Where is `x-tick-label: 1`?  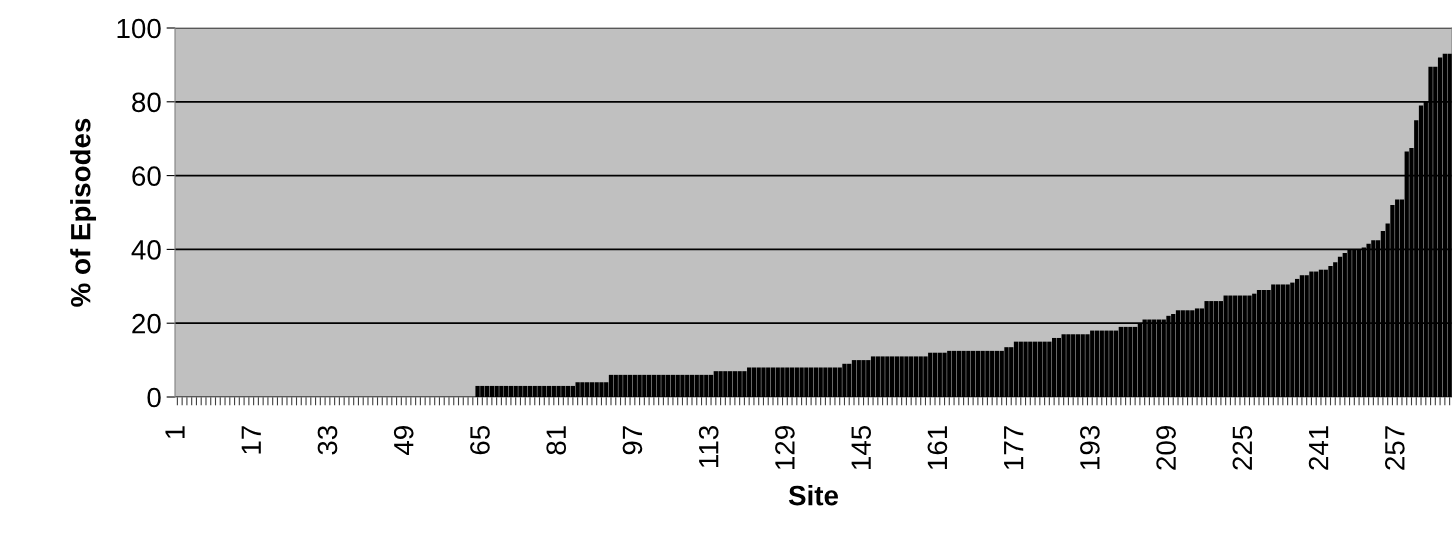
x-tick-label: 1 is located at coordinates (175, 432).